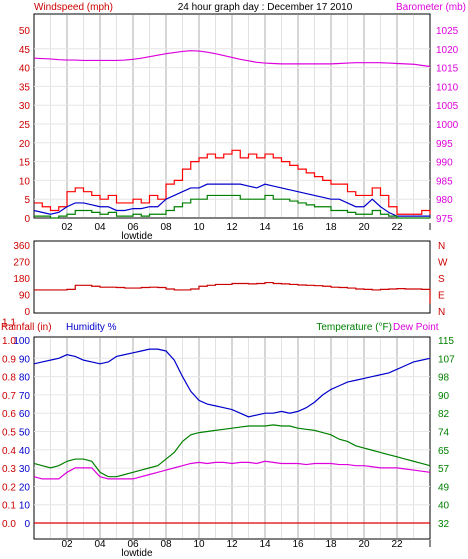 The height and width of the screenshot is (559, 468). What do you see at coordinates (447, 50) in the screenshot?
I see `barometer-tick-label: 1020` at bounding box center [447, 50].